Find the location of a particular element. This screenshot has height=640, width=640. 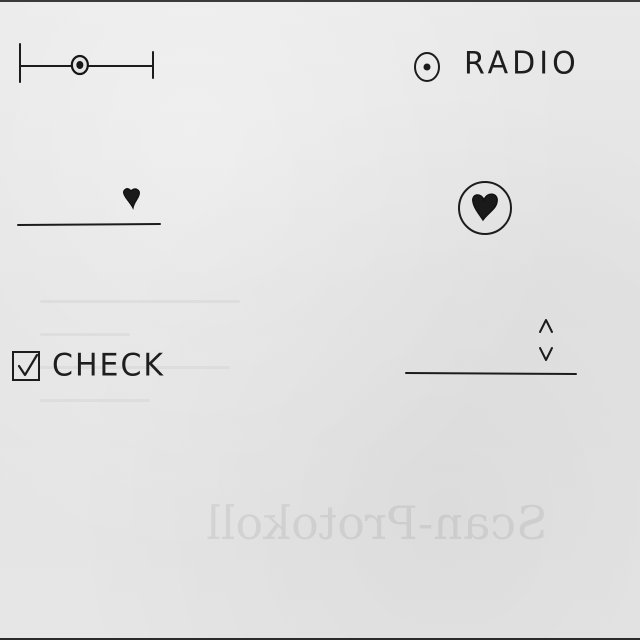

checkmark-icon is located at coordinates (28, 365).